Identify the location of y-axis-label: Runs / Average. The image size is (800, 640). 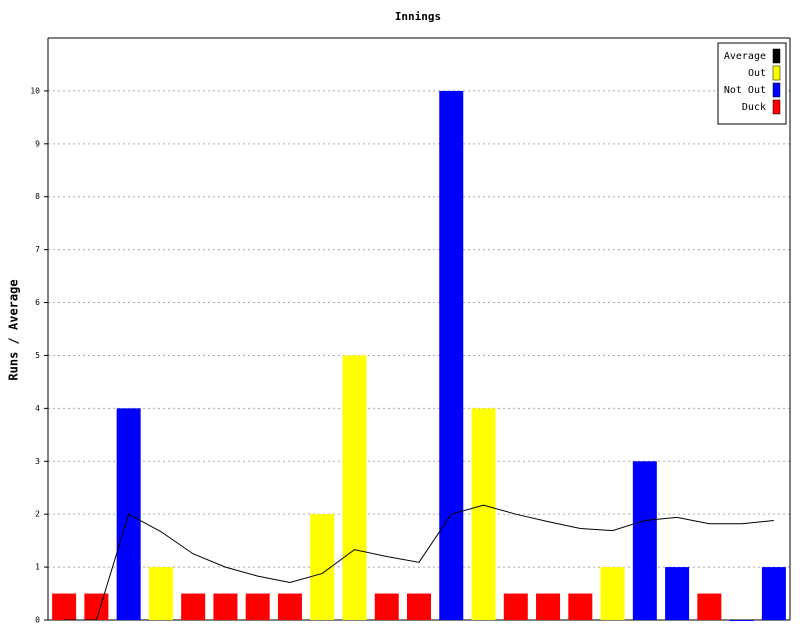
(14, 329).